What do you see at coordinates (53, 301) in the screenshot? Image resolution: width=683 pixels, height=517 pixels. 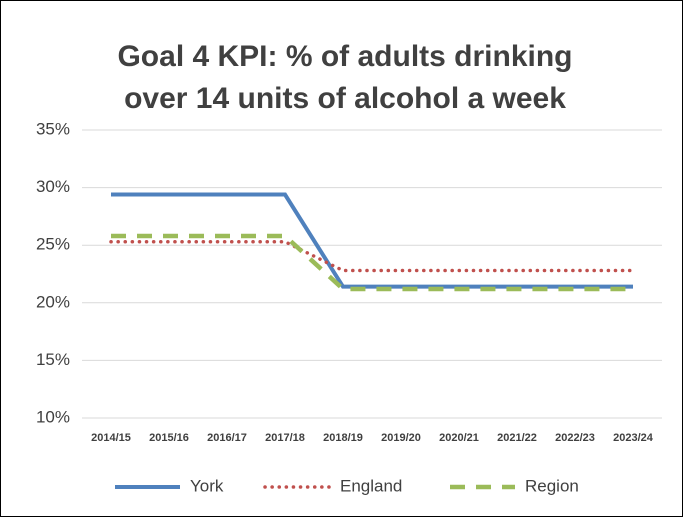 I see `y-tick-label: 20%` at bounding box center [53, 301].